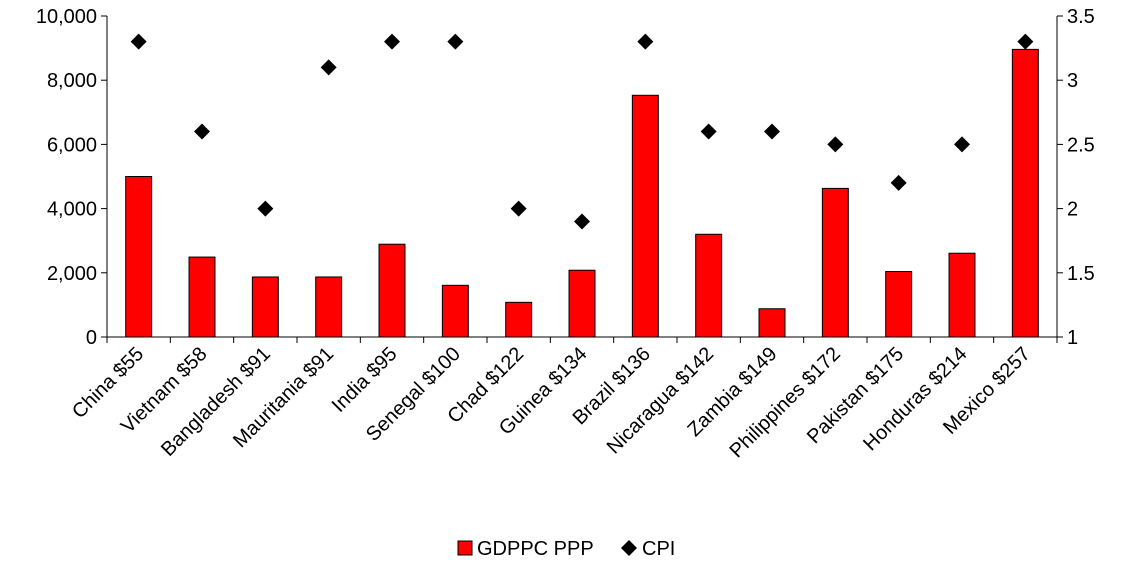 The image size is (1121, 566). I want to click on category-label: Bangladesh $91, so click(216, 402).